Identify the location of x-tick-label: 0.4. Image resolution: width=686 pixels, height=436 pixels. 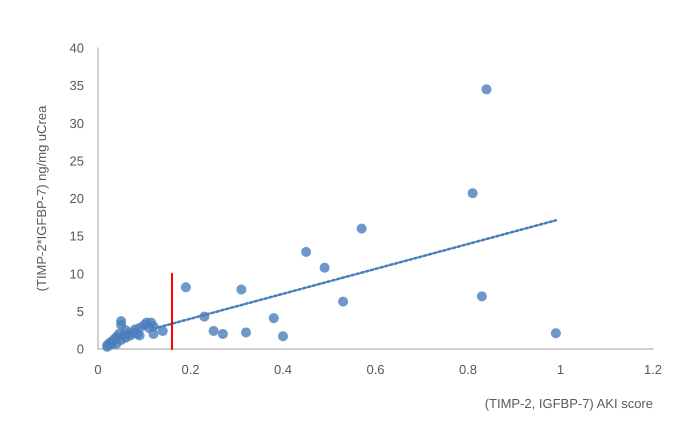
(283, 369).